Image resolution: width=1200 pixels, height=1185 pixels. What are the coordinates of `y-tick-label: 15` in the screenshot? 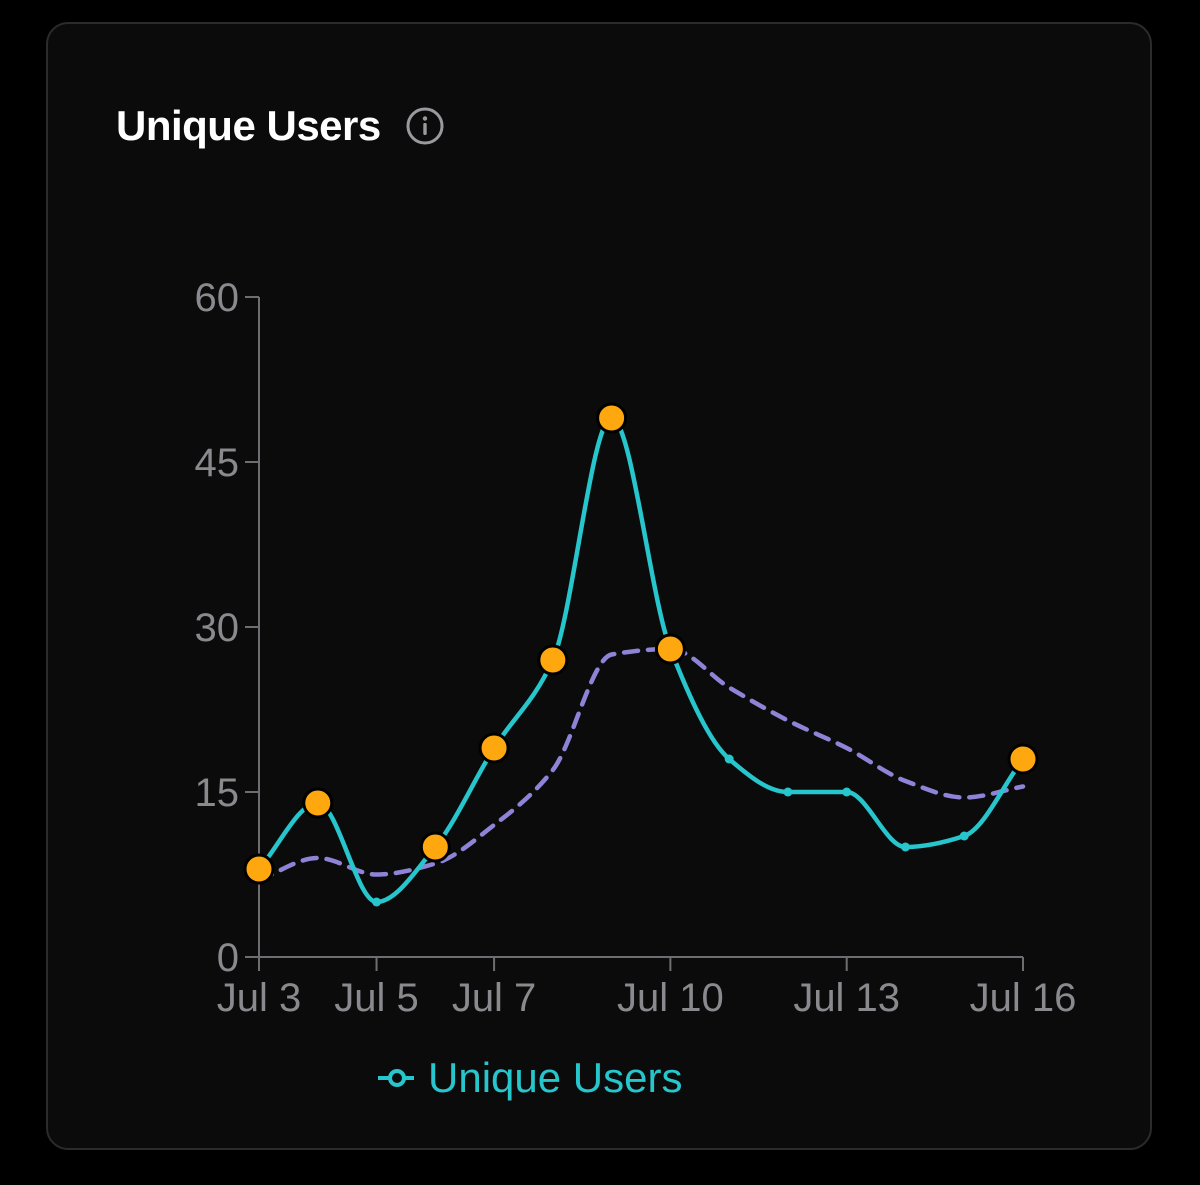 It's located at (217, 793).